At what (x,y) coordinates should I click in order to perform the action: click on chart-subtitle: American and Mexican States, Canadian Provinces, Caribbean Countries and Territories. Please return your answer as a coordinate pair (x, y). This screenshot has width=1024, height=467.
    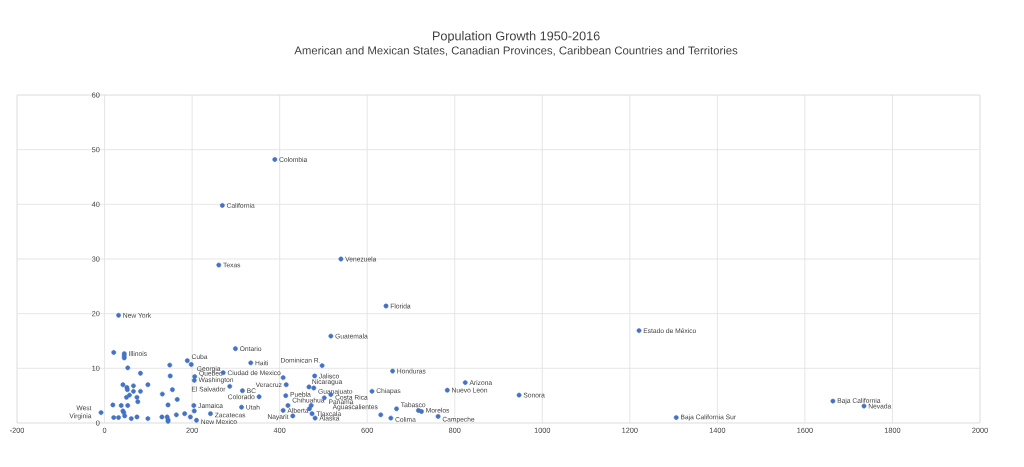
    Looking at the image, I should click on (516, 51).